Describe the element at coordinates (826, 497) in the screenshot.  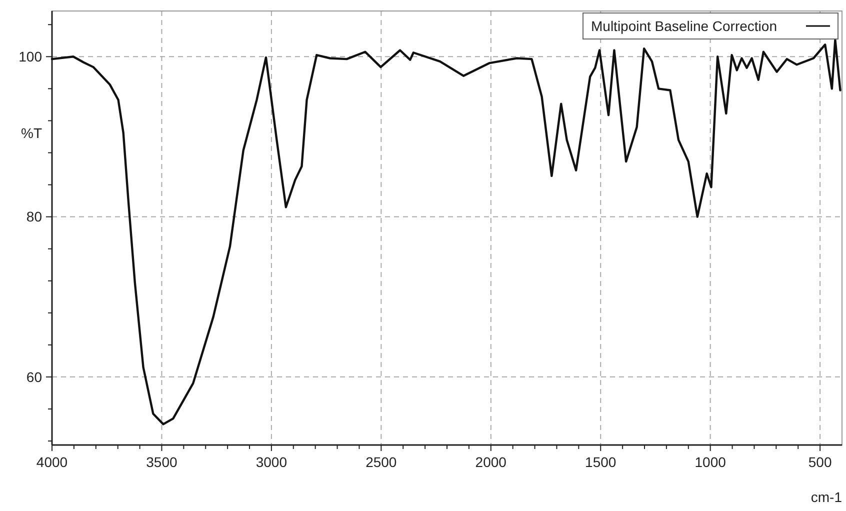
I see `x-axis-title: cm-1` at that location.